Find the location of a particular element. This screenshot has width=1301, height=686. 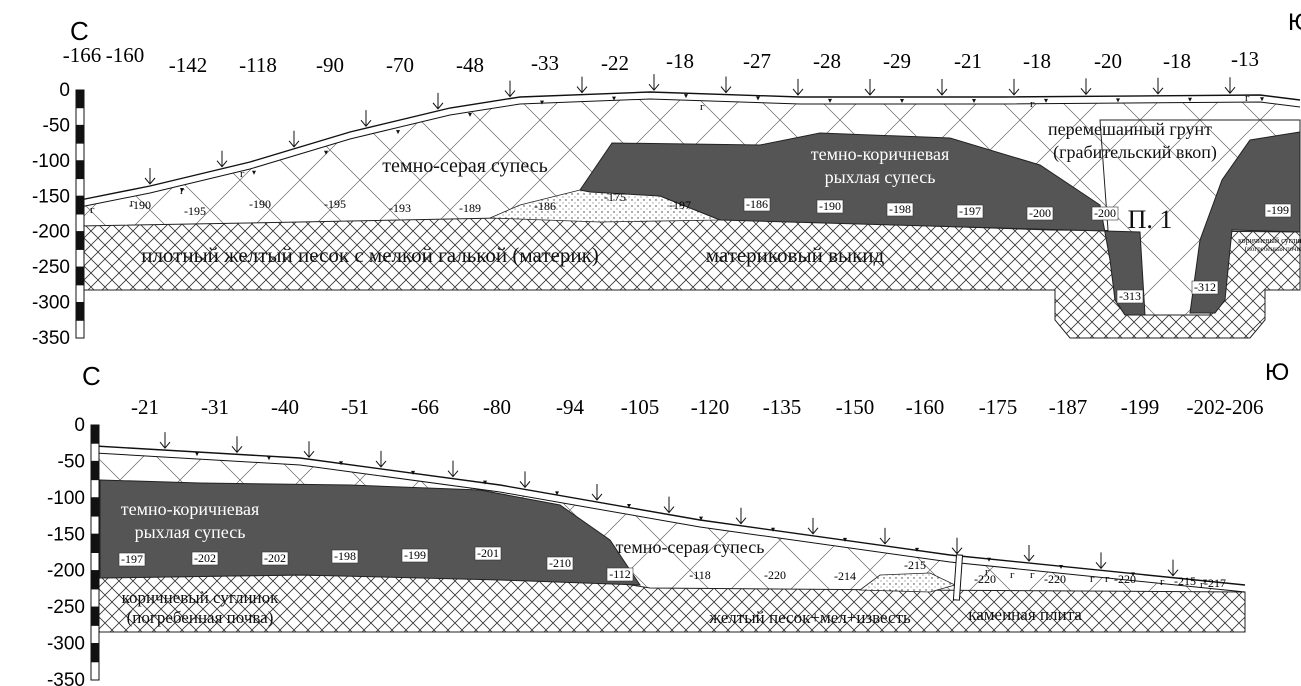

surface-elevation: -120 is located at coordinates (710, 407).